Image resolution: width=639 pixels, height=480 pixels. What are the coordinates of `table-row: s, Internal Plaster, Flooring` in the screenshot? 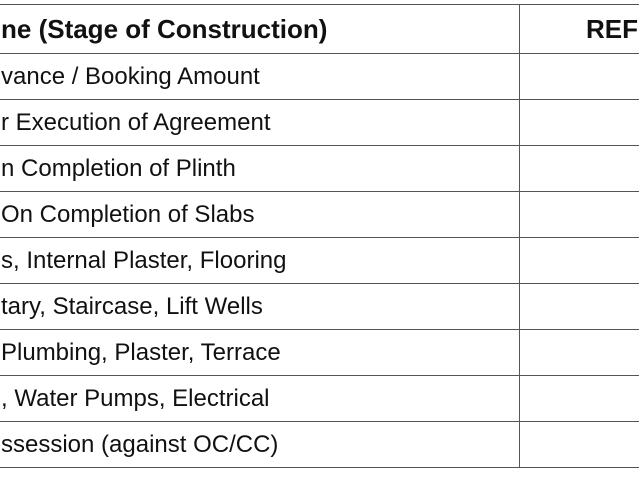 It's located at (319, 260).